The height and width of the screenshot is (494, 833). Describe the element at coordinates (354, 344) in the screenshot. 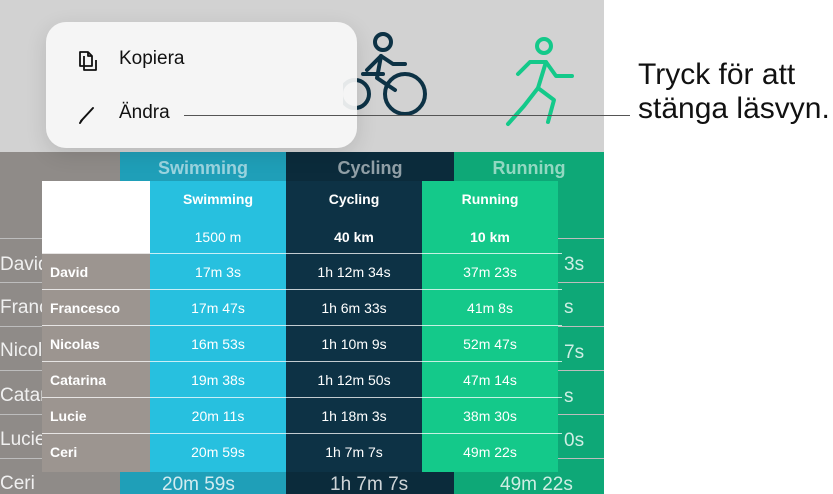

I see `cycle-time: 1h 10m 9s` at that location.